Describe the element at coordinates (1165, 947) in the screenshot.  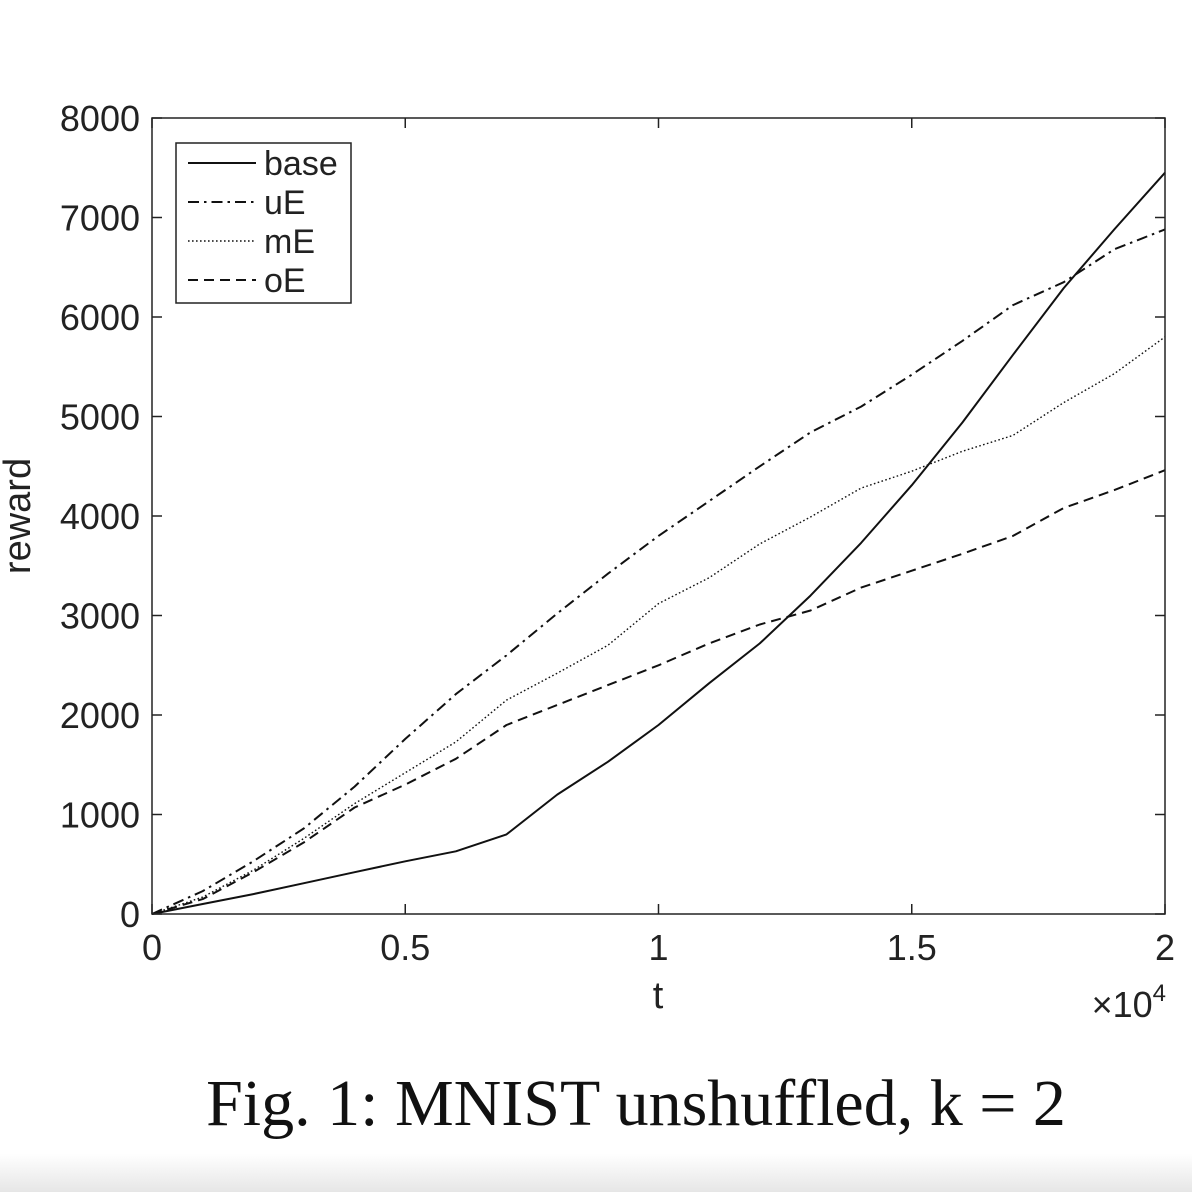
I see `x-tick-label: 2` at that location.